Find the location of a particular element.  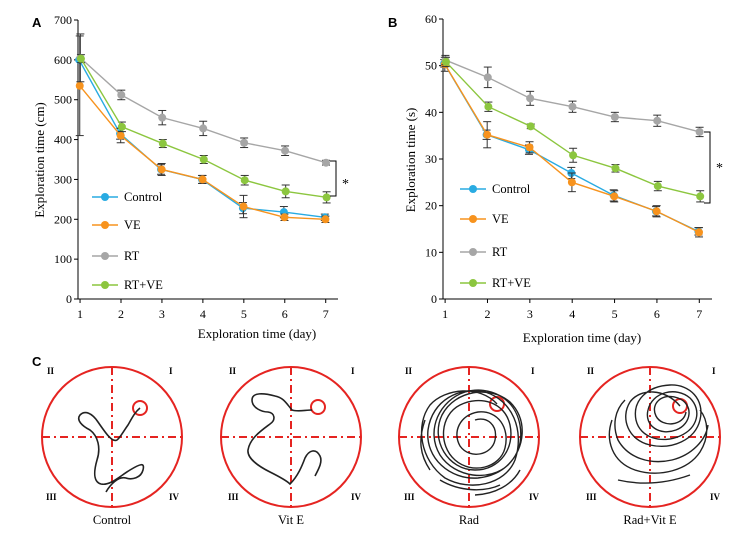

x-tick-label: 3 is located at coordinates (530, 314).